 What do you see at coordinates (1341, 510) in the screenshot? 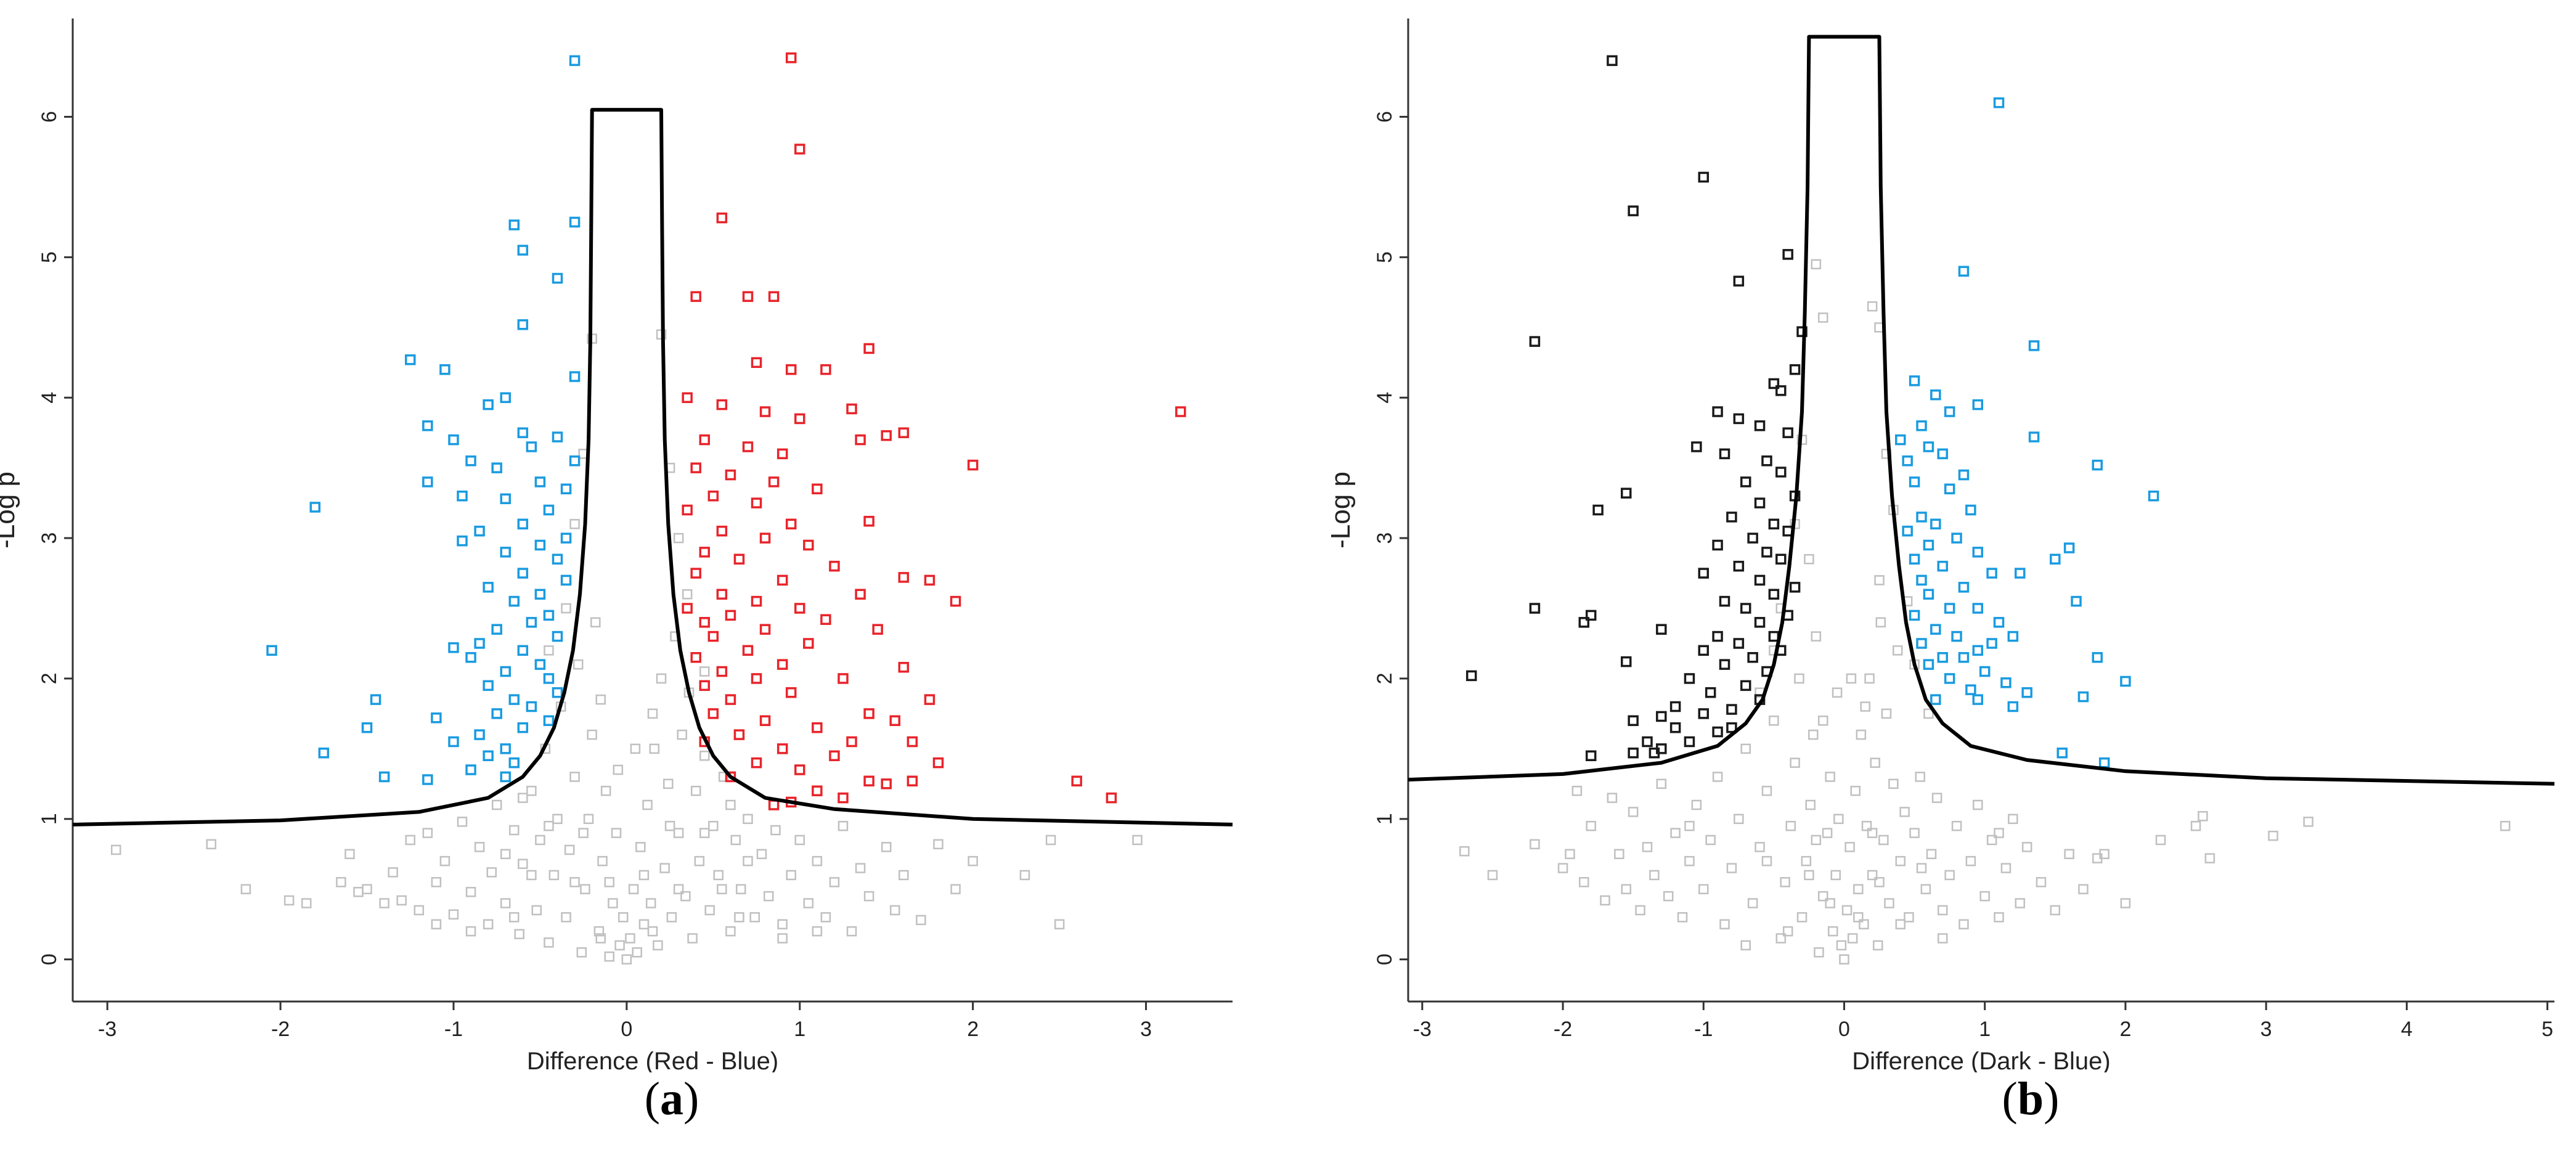
I see `y-axis-label-b: -Log p` at bounding box center [1341, 510].